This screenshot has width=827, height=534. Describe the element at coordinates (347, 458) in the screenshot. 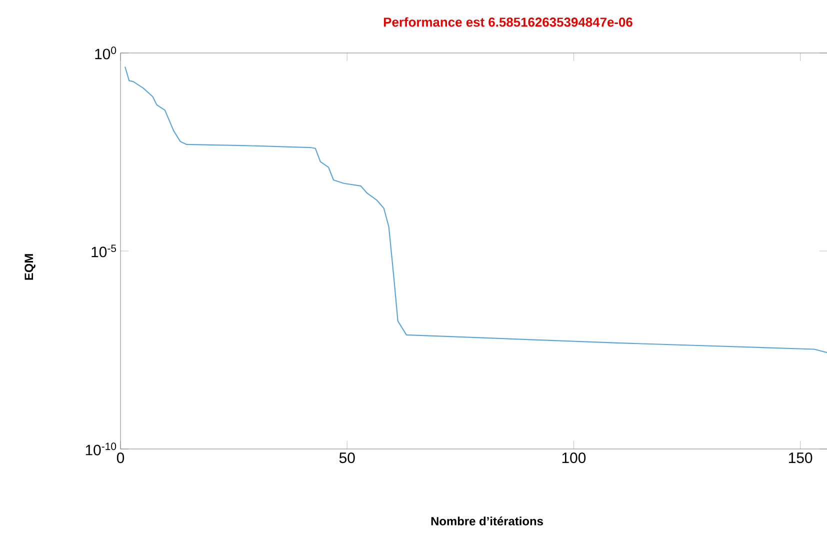

I see `x-tick-label: 50` at that location.